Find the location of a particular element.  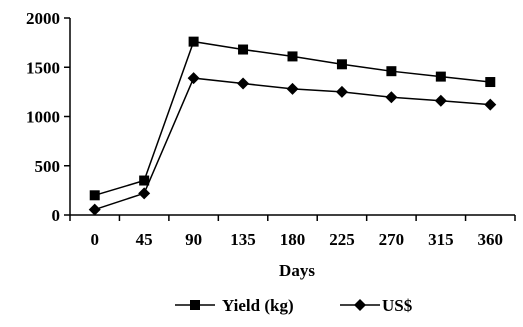

legend-item-usd: US$ is located at coordinates (376, 305).